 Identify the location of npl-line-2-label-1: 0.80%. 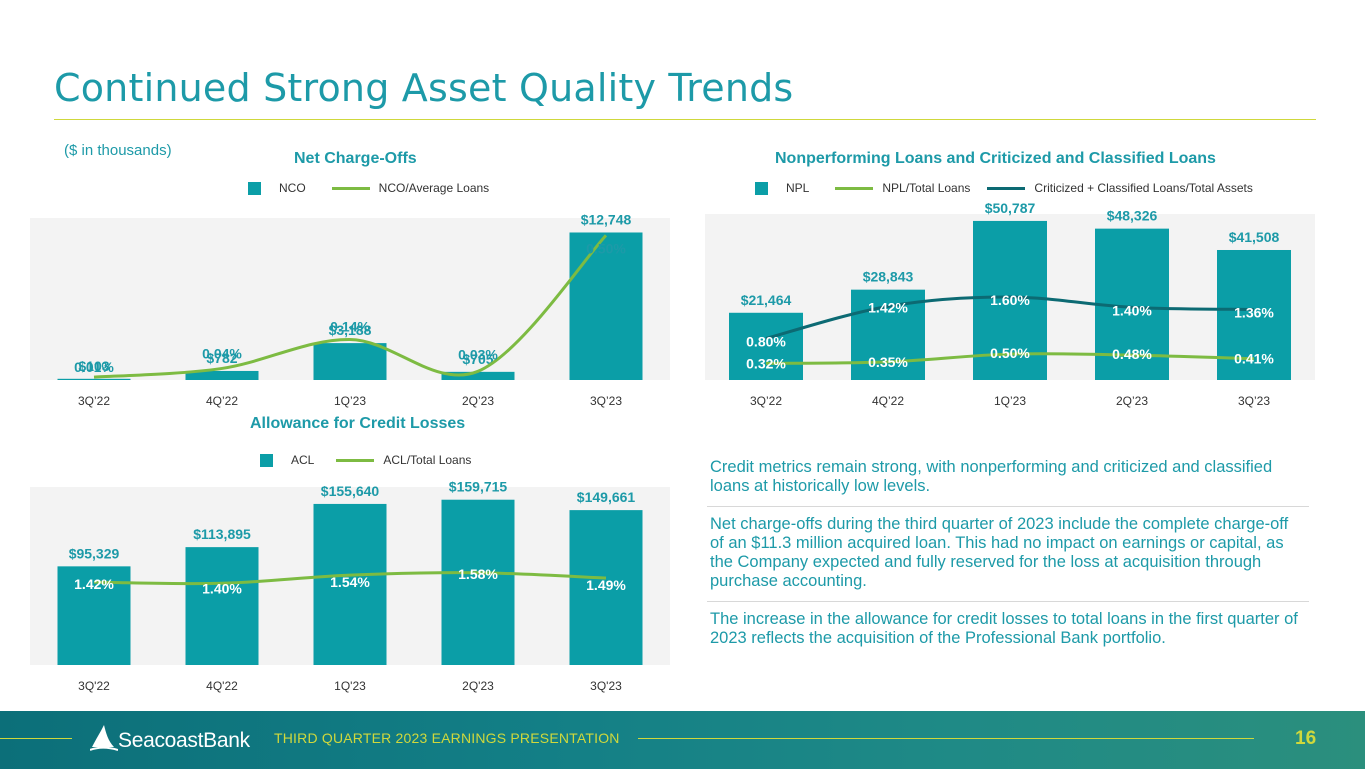
(766, 342).